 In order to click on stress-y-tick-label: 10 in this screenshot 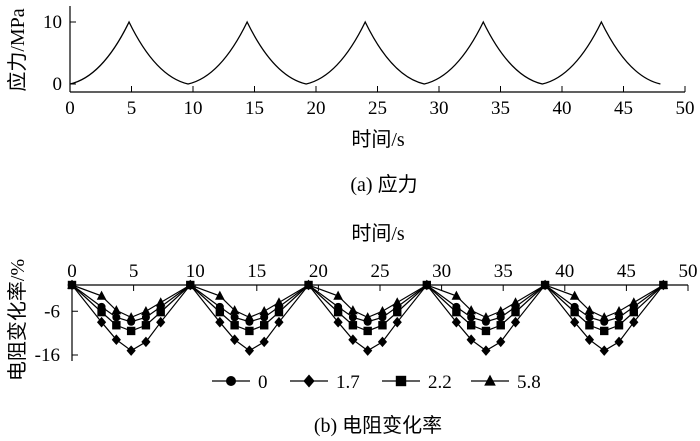, I will do `click(52, 22)`.